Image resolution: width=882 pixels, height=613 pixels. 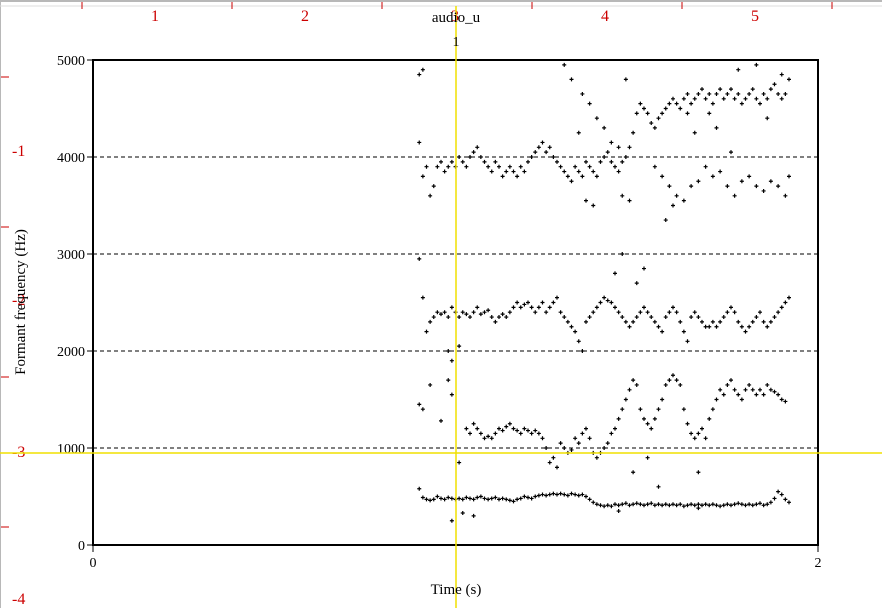 I want to click on top-ruler-label-5: 5, so click(x=755, y=16).